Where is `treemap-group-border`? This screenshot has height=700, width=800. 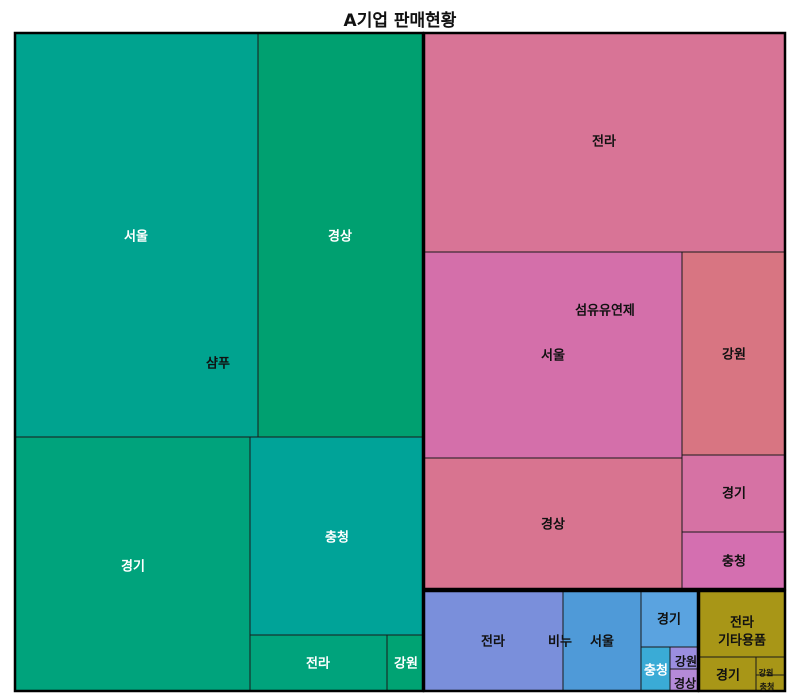
treemap-group-border is located at coordinates (742, 641).